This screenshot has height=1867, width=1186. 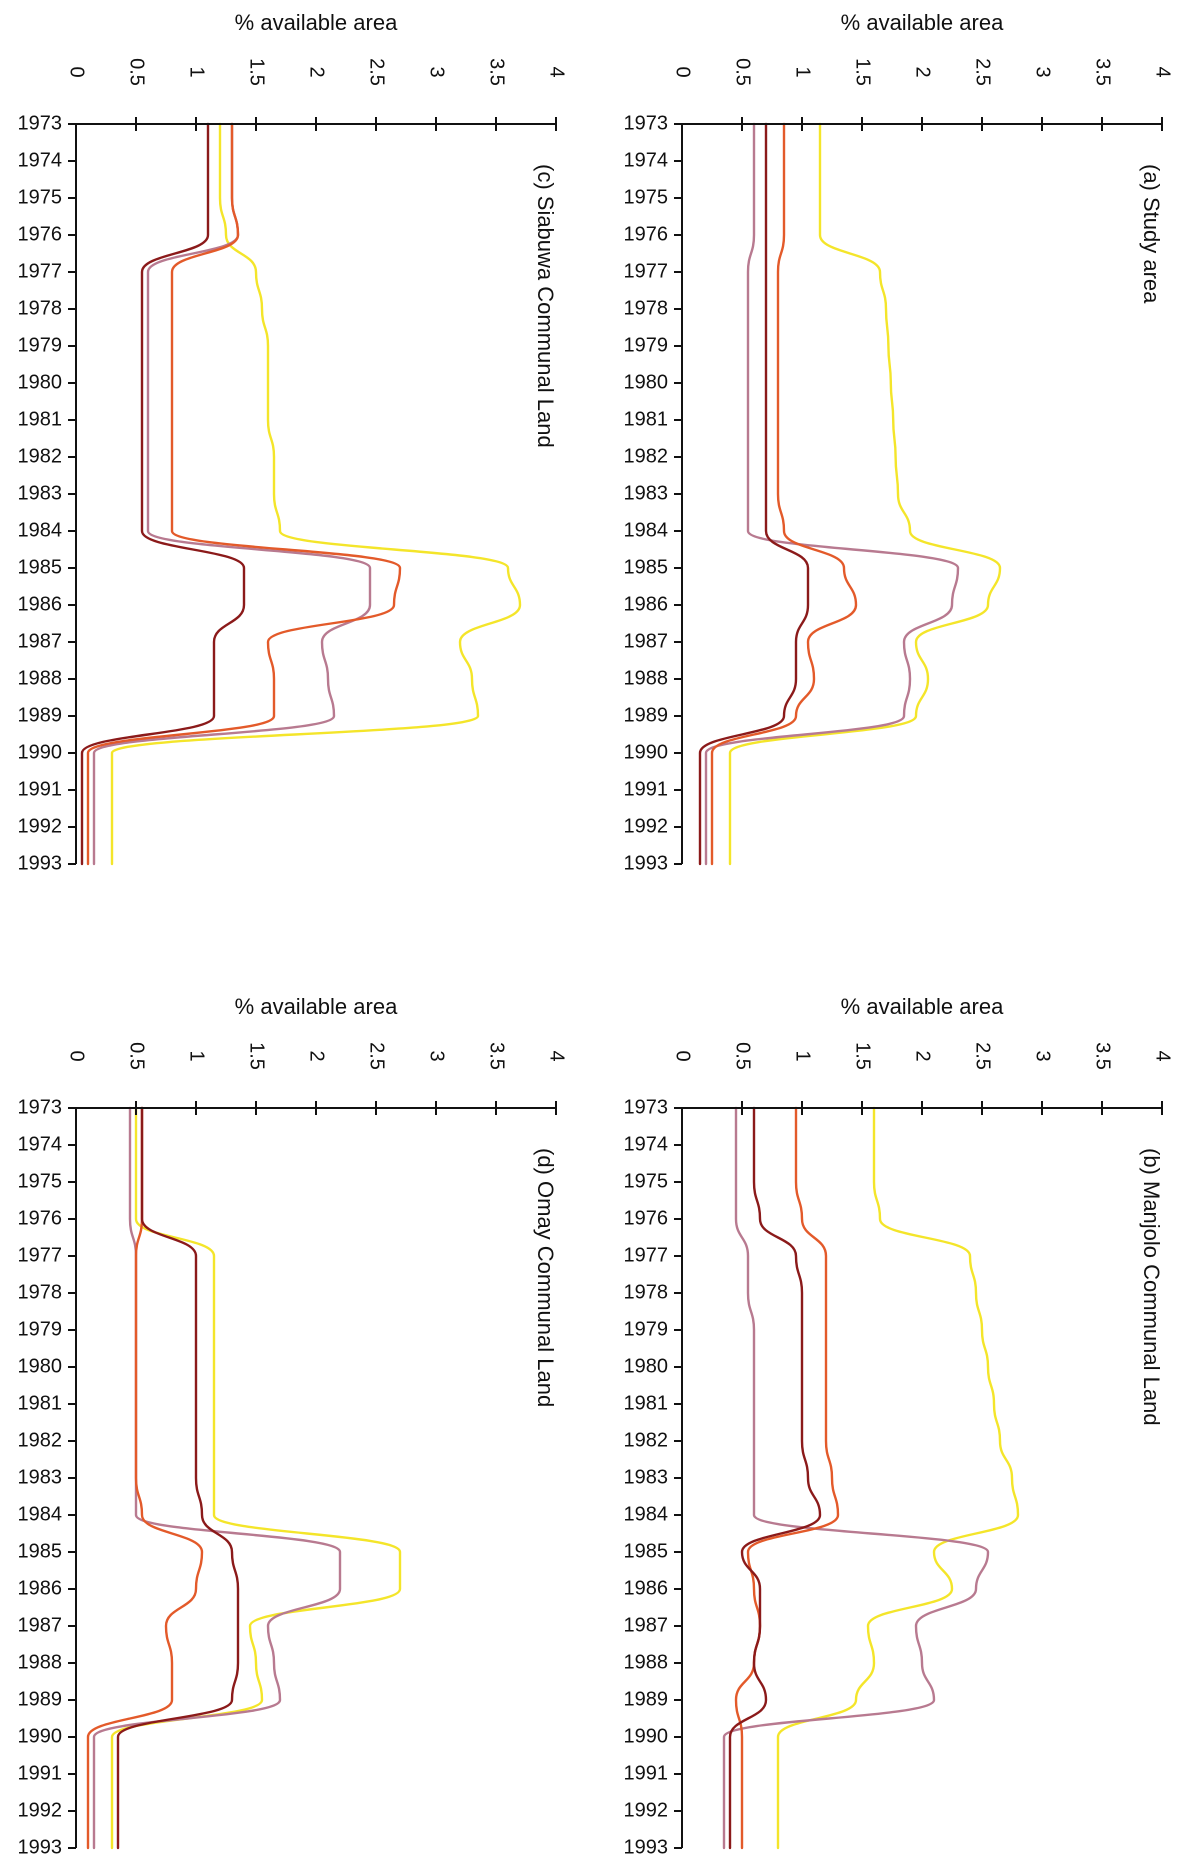 I want to click on year-tick-label: 1981, so click(x=646, y=1403).